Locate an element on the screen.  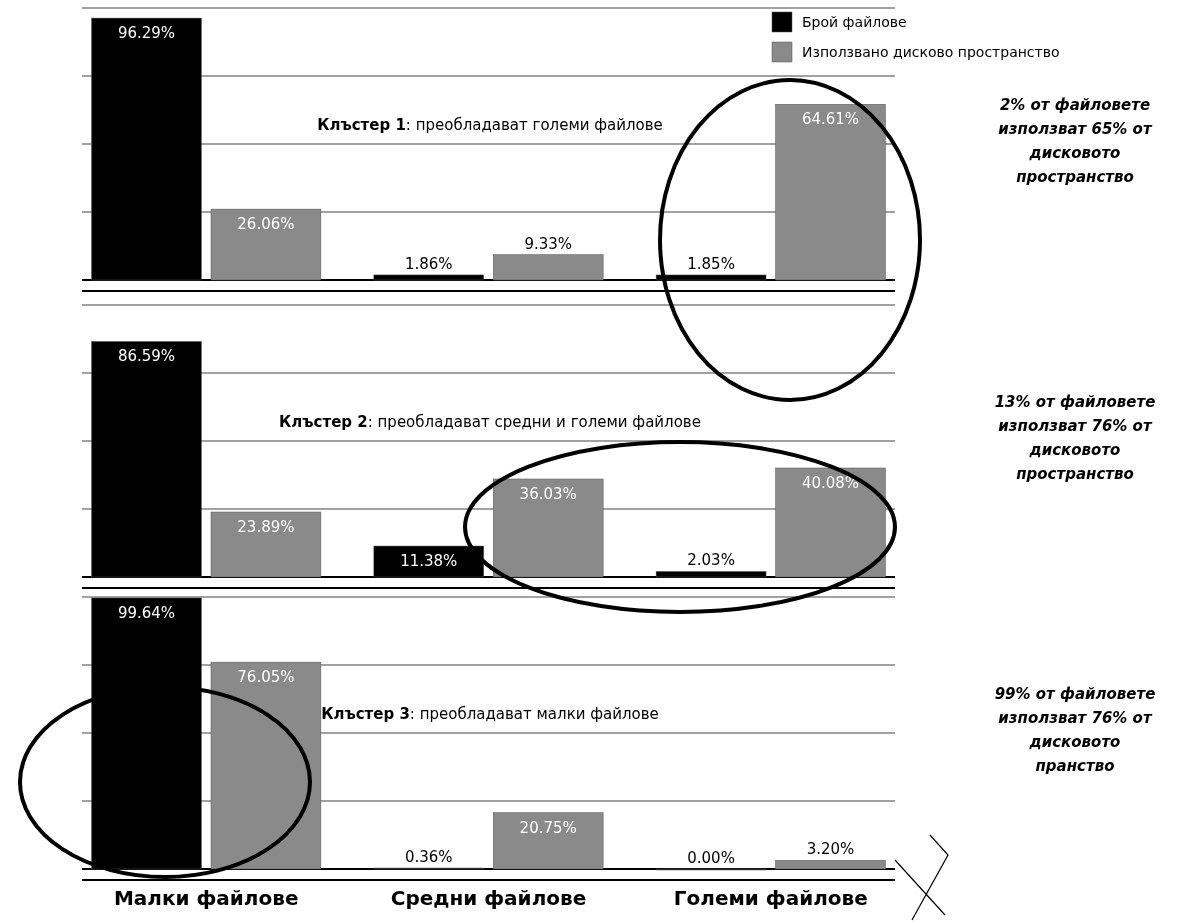
text: 13% от файловете използват 76% от дисковото пространство is located at coordinates (1075, 437).